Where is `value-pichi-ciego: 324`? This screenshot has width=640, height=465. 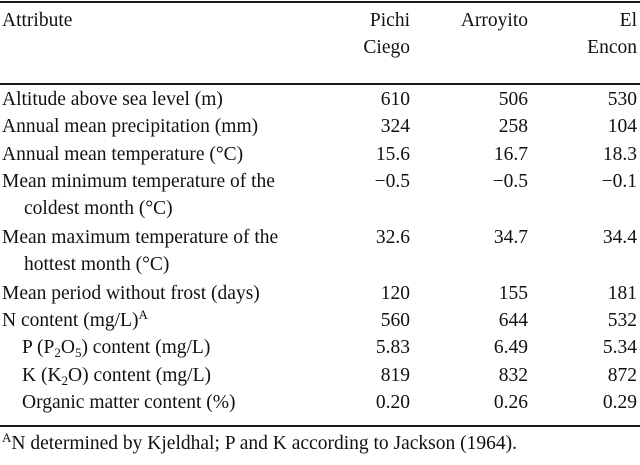 value-pichi-ciego: 324 is located at coordinates (395, 126).